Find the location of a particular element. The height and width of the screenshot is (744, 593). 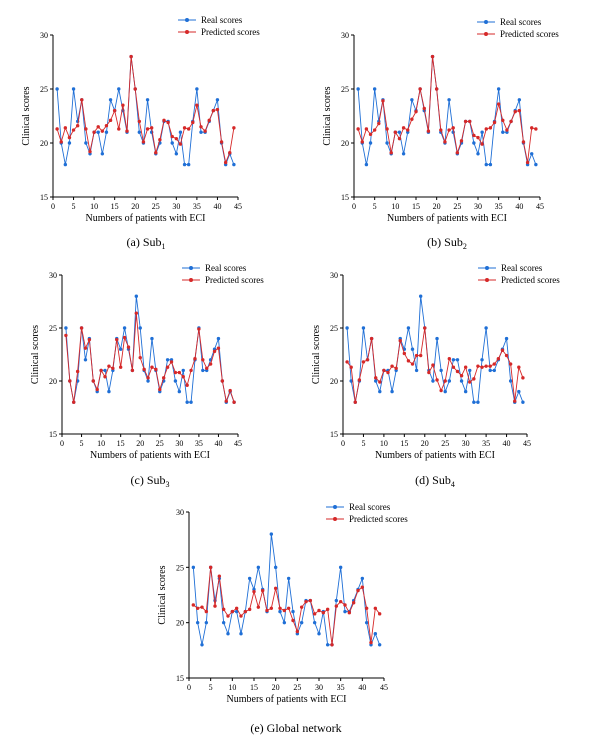

x-tick-label: 40 is located at coordinates (507, 443).